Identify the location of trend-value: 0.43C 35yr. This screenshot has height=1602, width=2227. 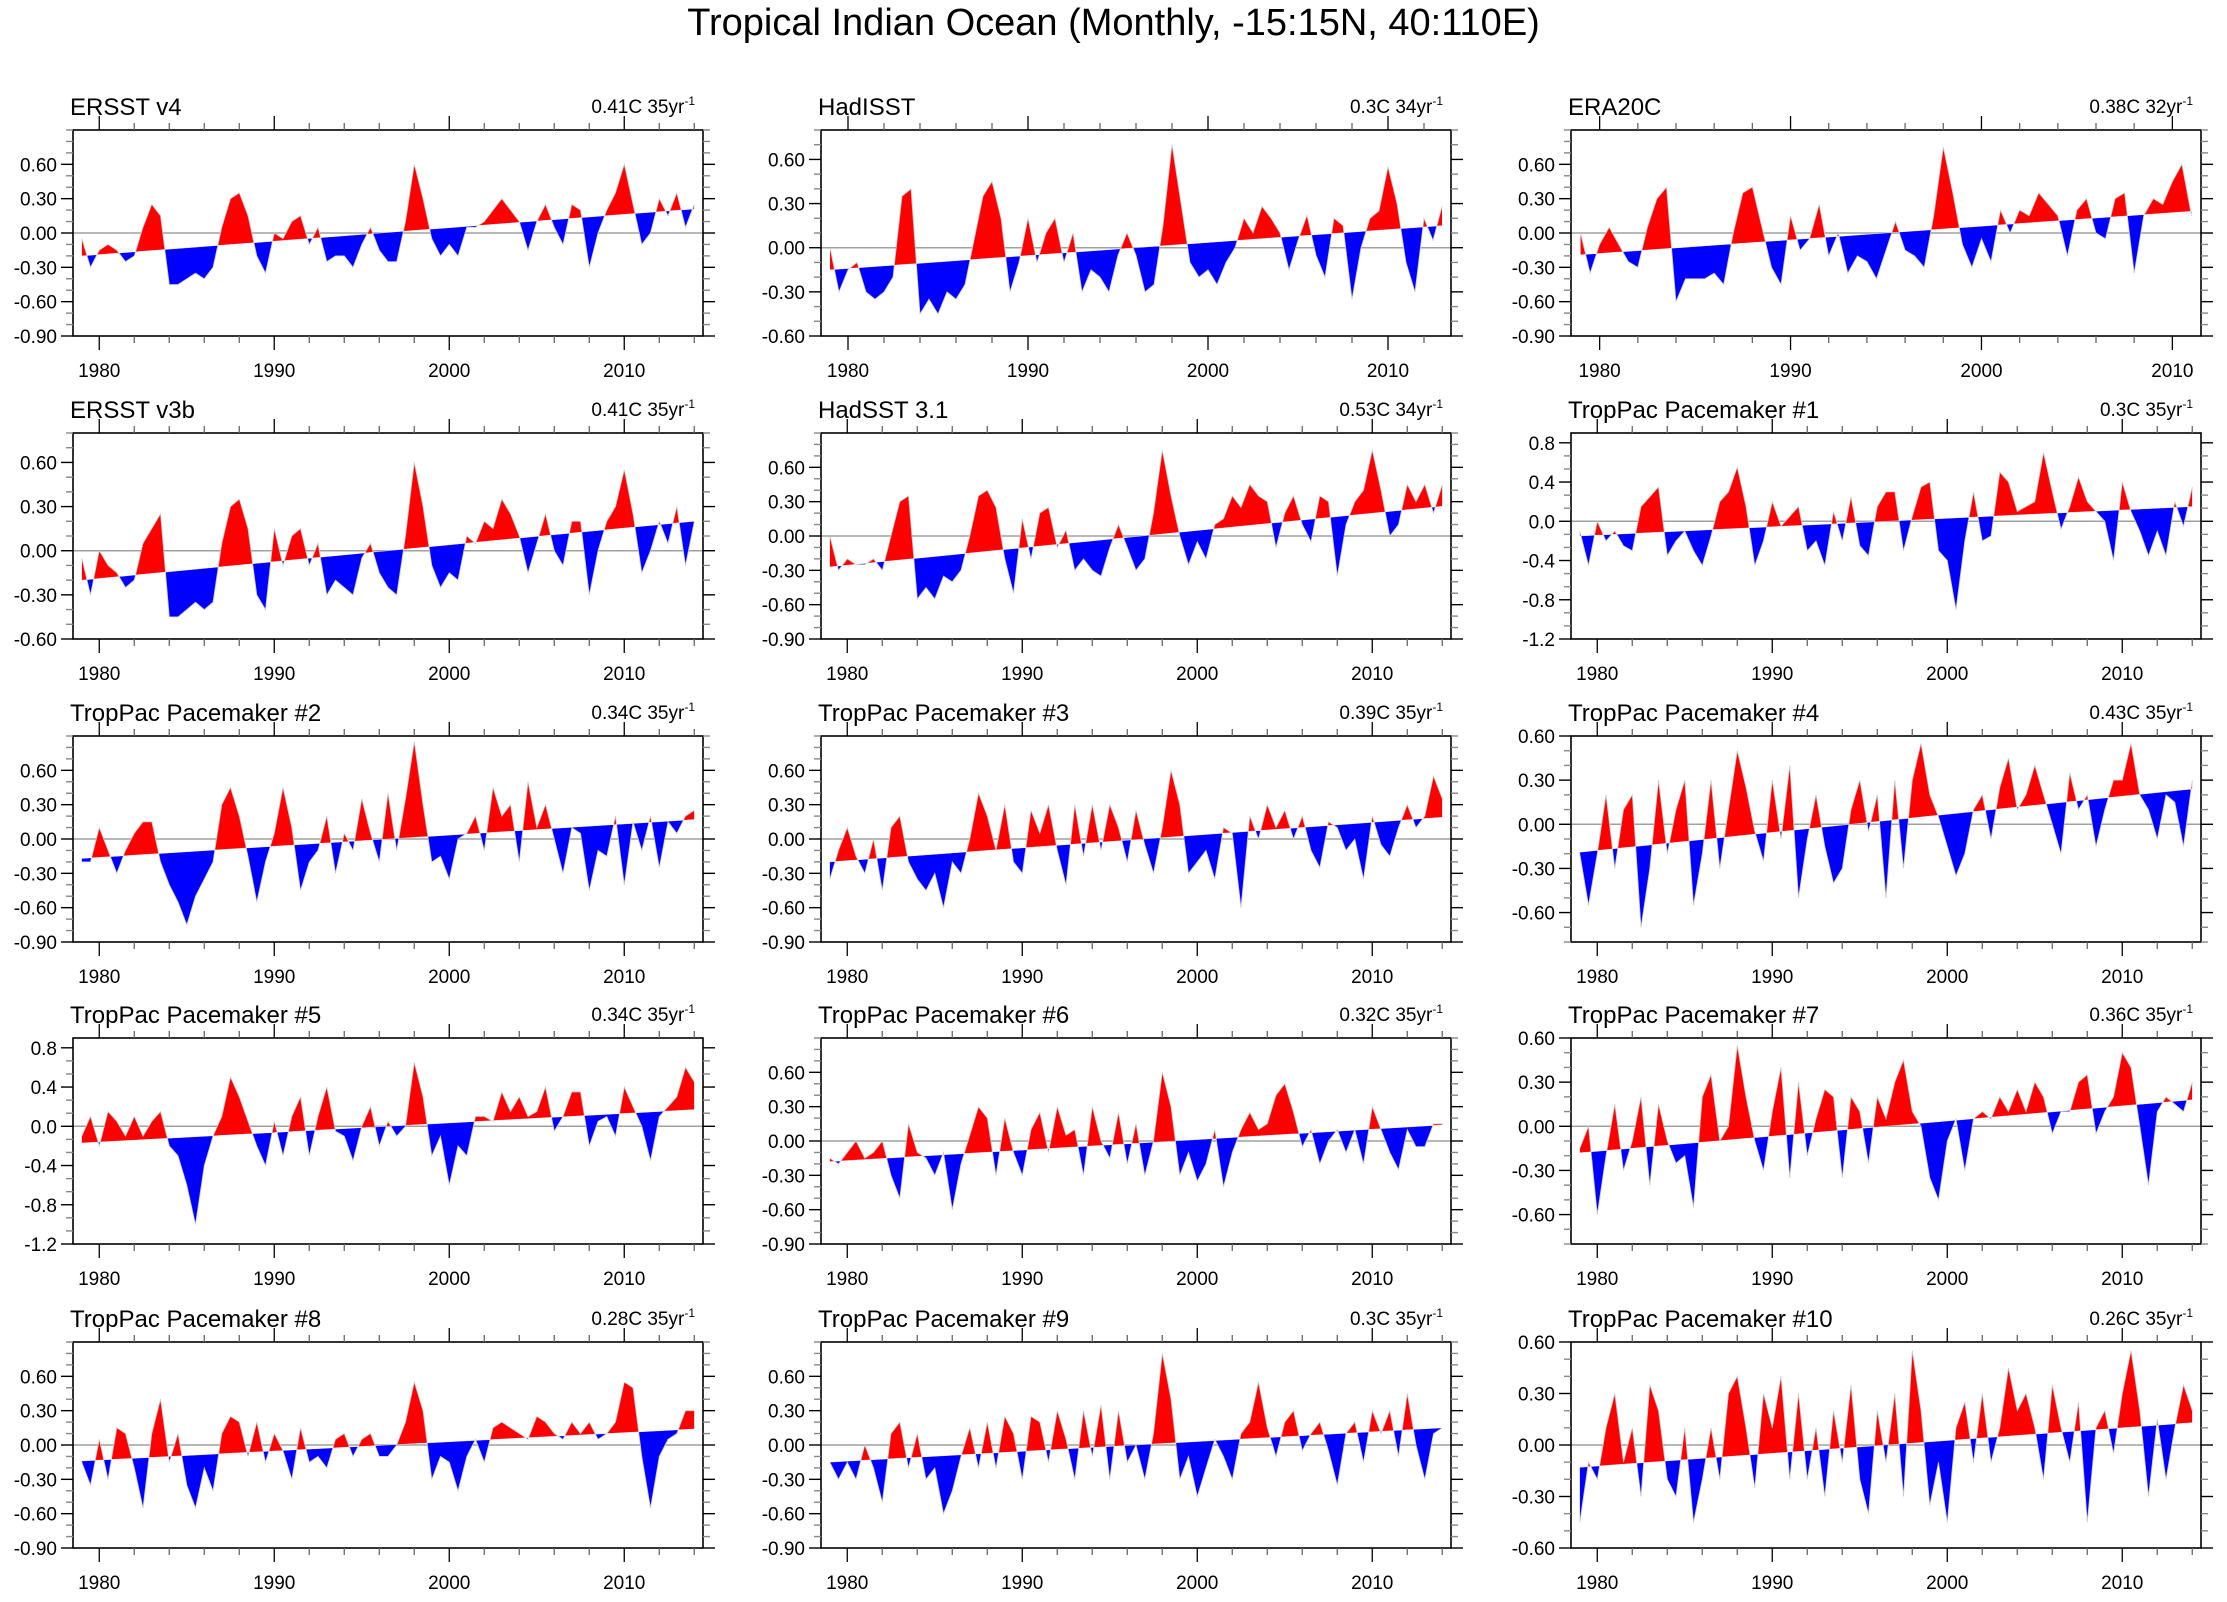
(2136, 713).